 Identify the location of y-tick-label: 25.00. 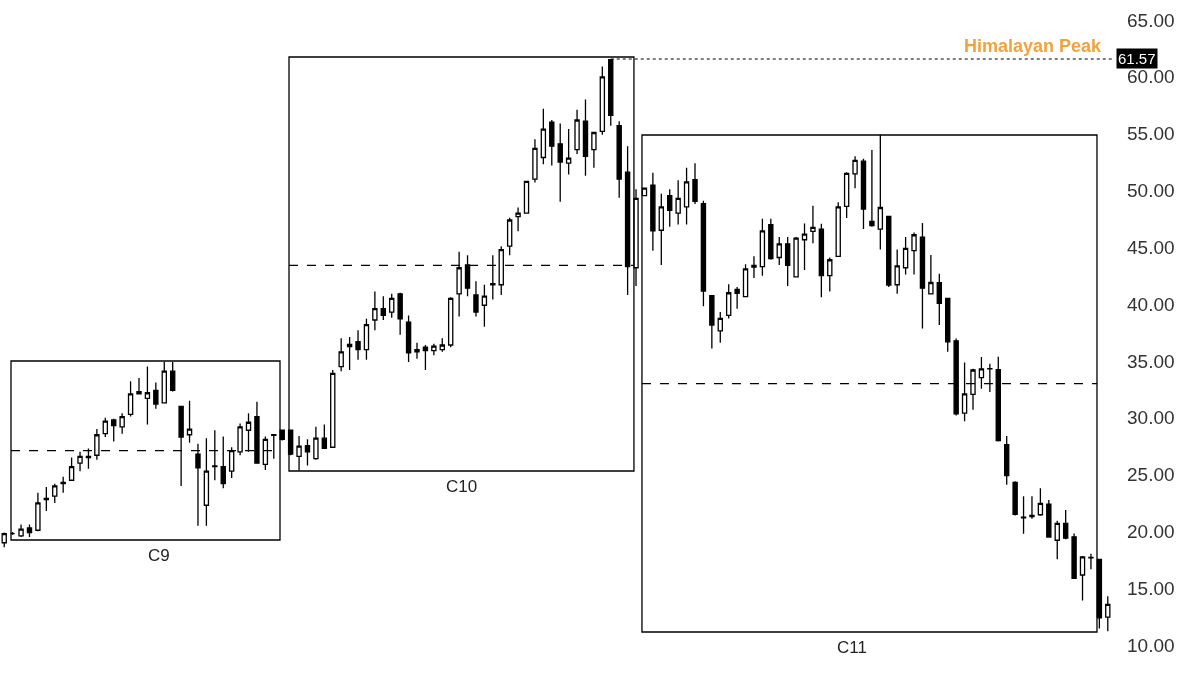
(1151, 475).